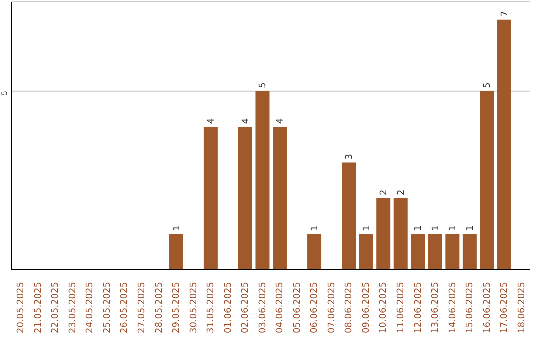  Describe the element at coordinates (505, 14) in the screenshot. I see `data-label: 7` at that location.